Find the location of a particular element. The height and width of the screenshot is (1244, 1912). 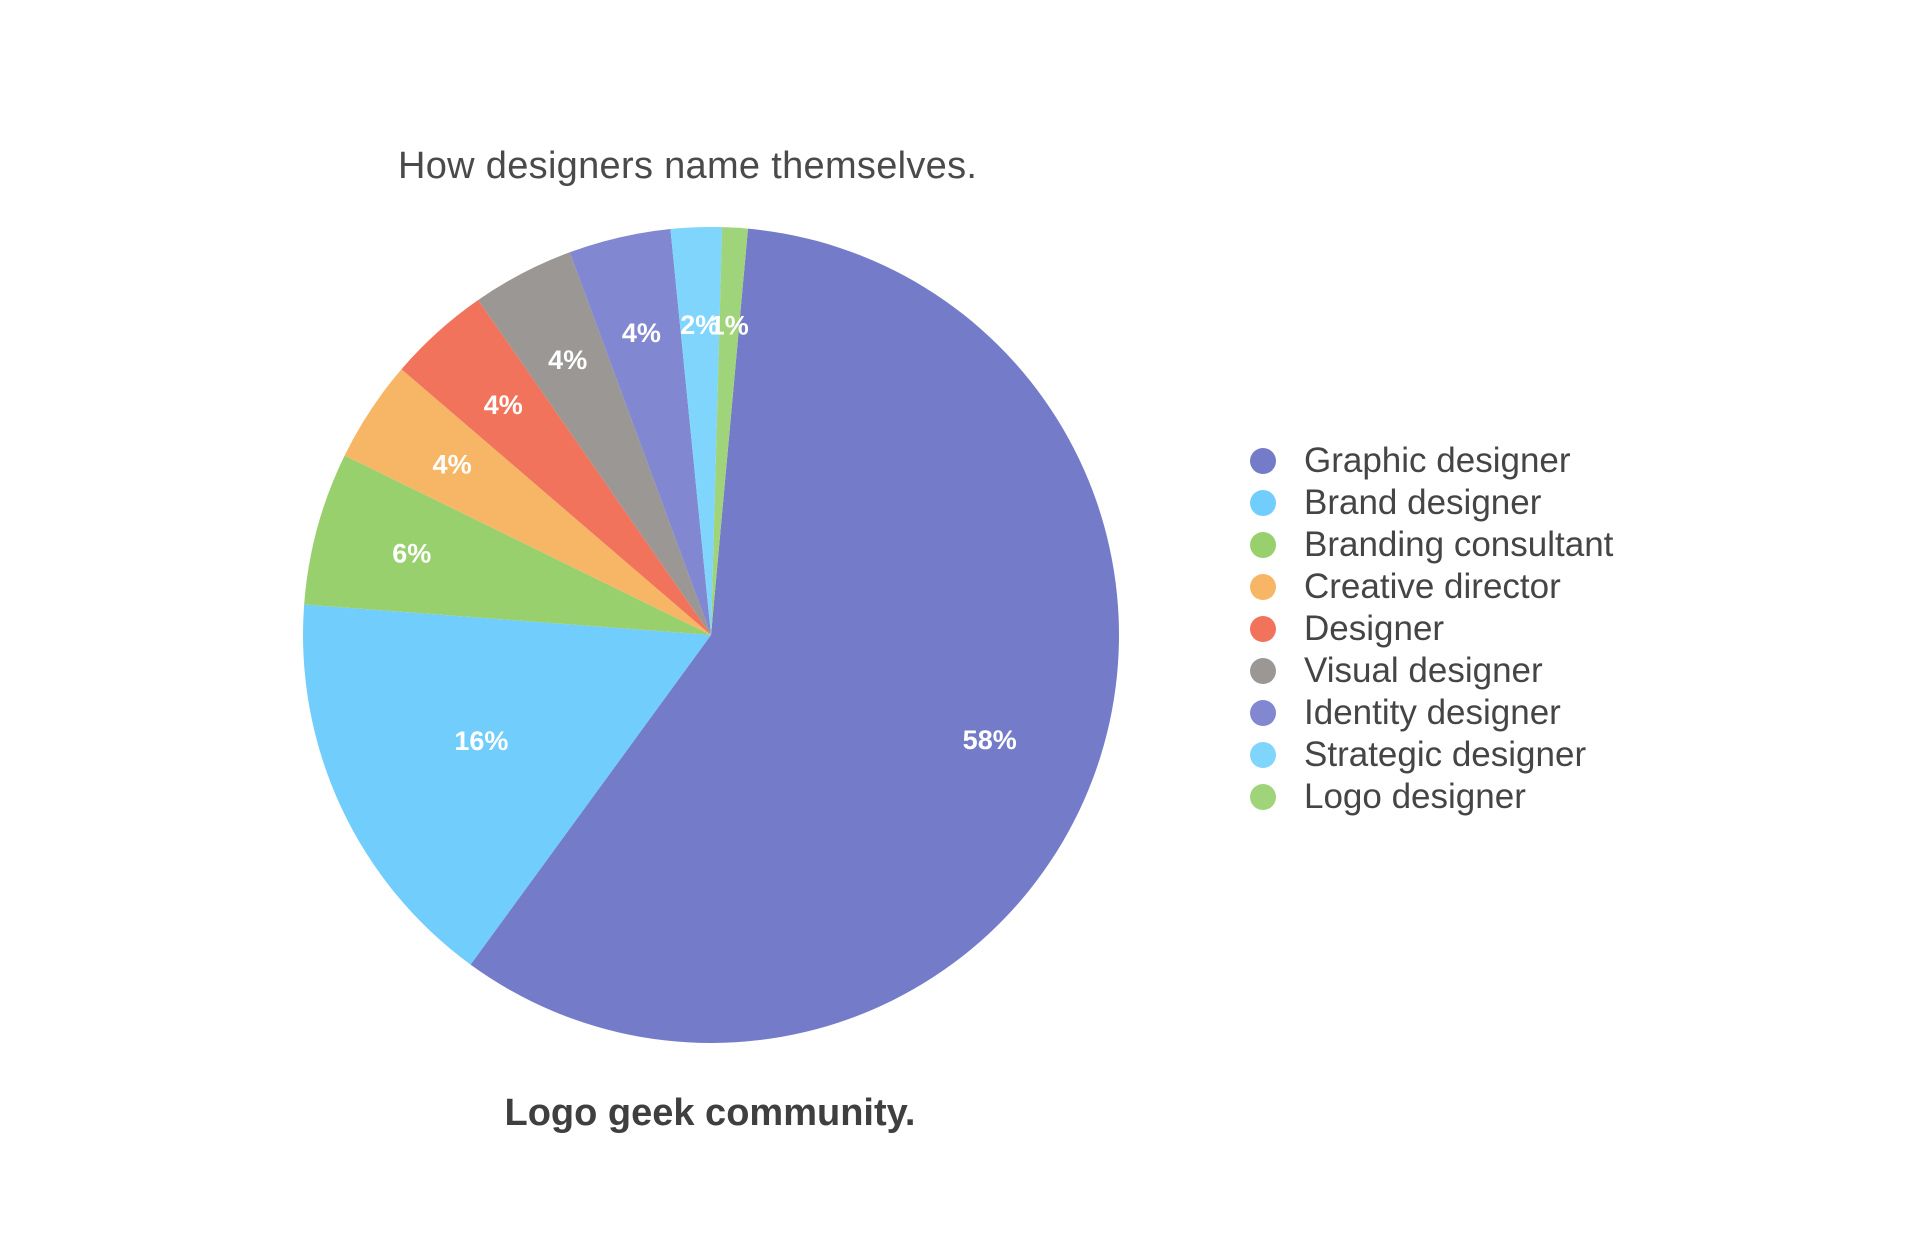

legend-label: Brand designer is located at coordinates (1423, 502).